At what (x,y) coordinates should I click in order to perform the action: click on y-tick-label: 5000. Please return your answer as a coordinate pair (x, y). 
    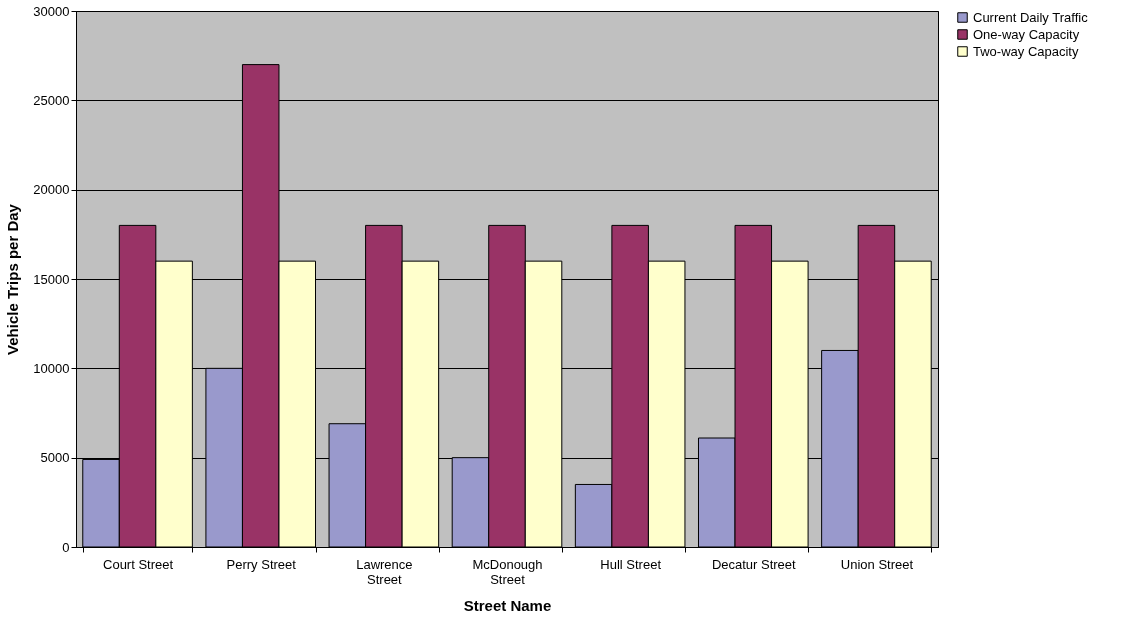
    Looking at the image, I should click on (55, 458).